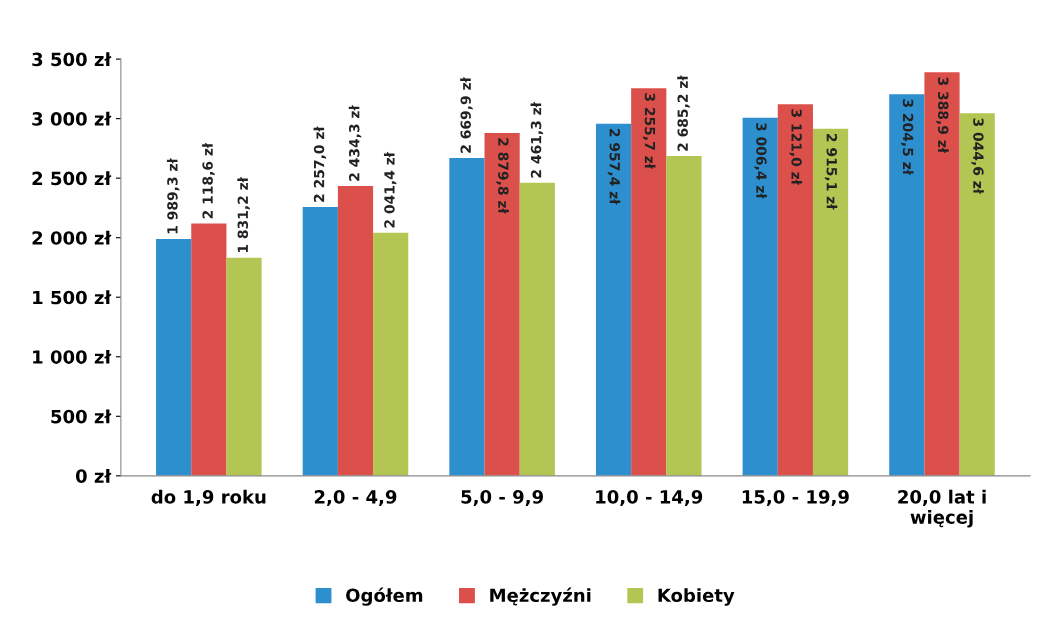  Describe the element at coordinates (208, 497) in the screenshot. I see `x-tick-label: do 1,9 roku` at that location.